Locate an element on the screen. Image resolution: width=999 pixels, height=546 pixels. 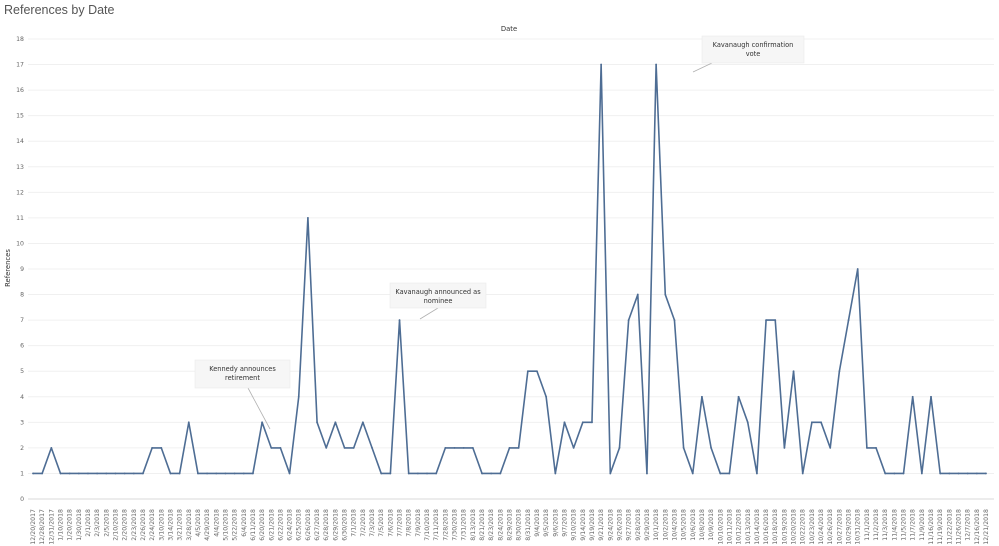
x-tick-label: 9/7/2018 is located at coordinates (564, 523).